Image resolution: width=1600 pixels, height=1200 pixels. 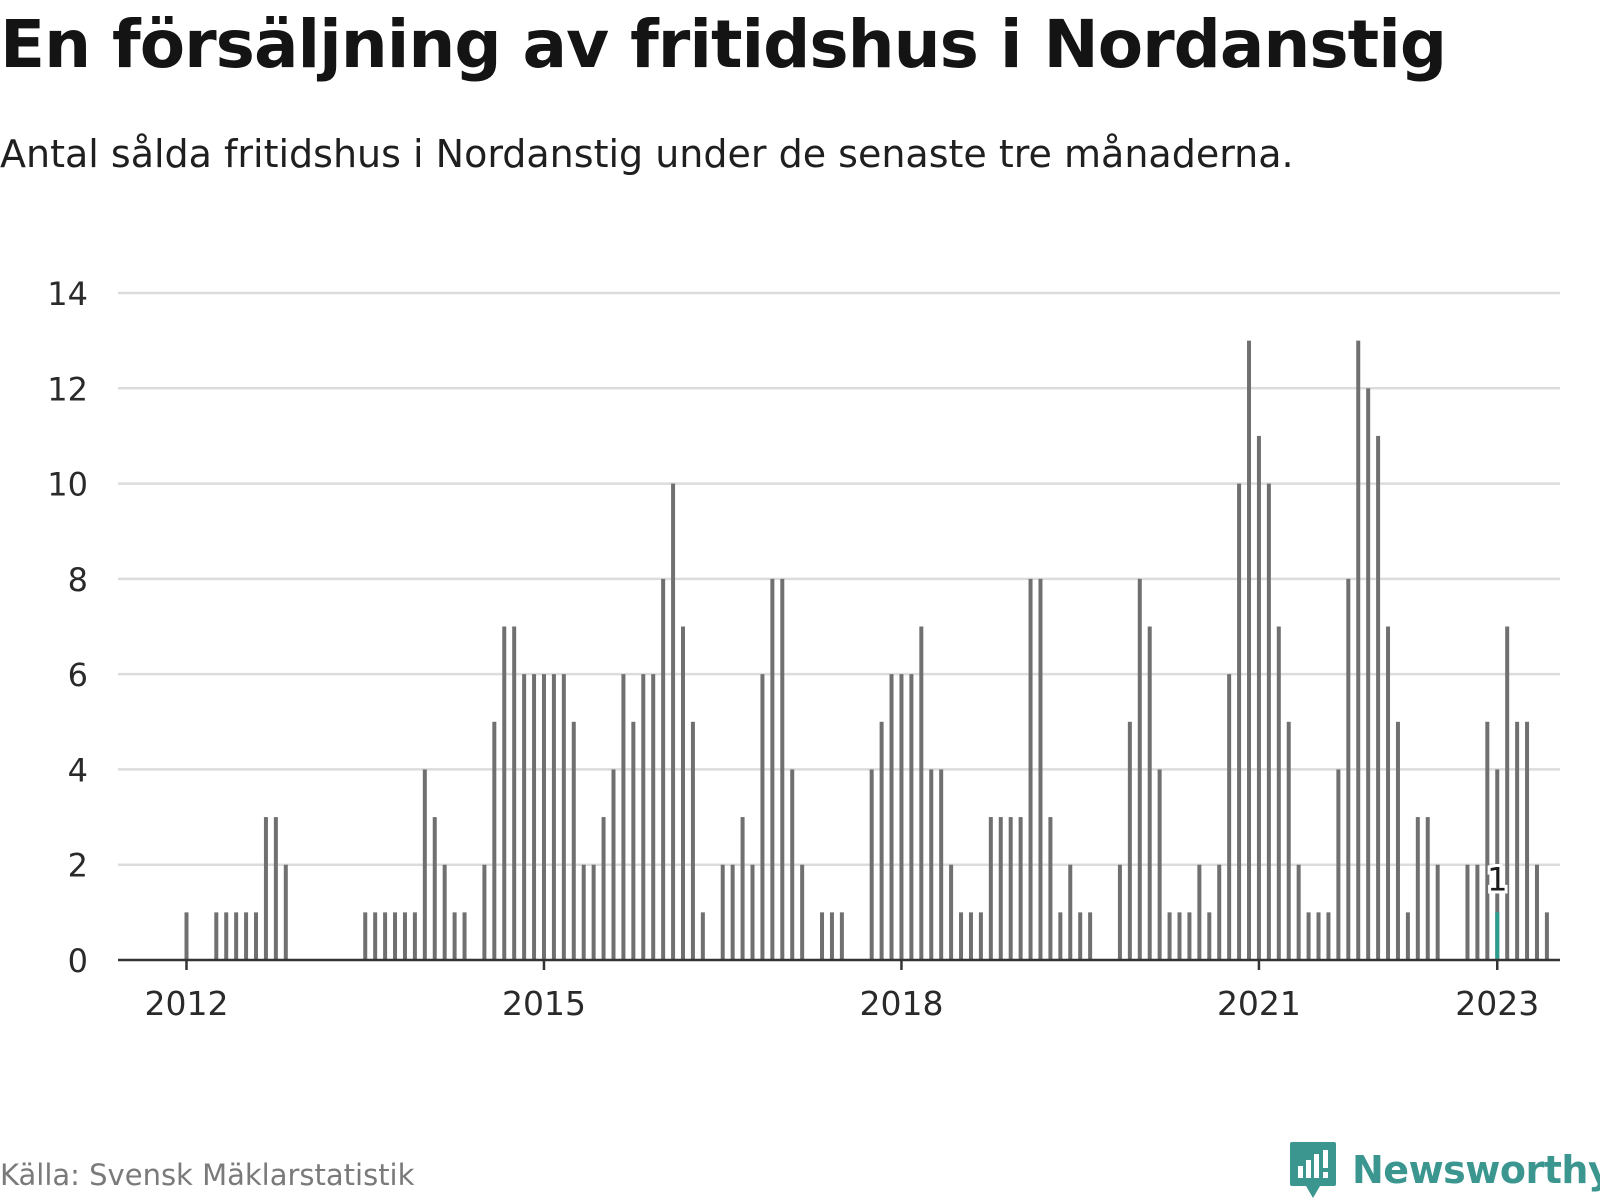 What do you see at coordinates (1313, 1170) in the screenshot?
I see `newsworthy-logo-icon` at bounding box center [1313, 1170].